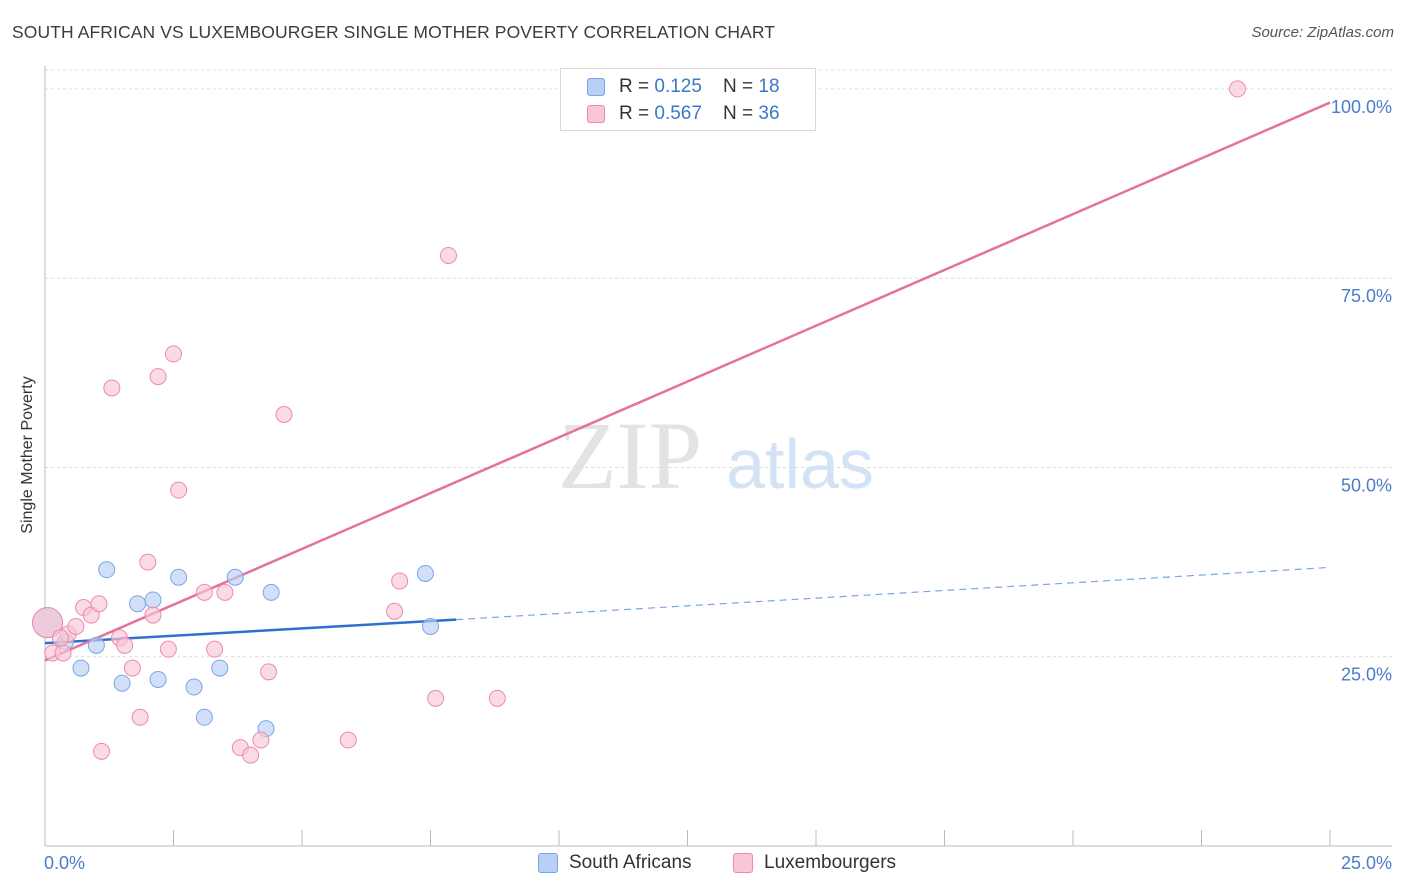 The width and height of the screenshot is (1406, 892). I want to click on legend-r-value: 0.125, so click(678, 86).